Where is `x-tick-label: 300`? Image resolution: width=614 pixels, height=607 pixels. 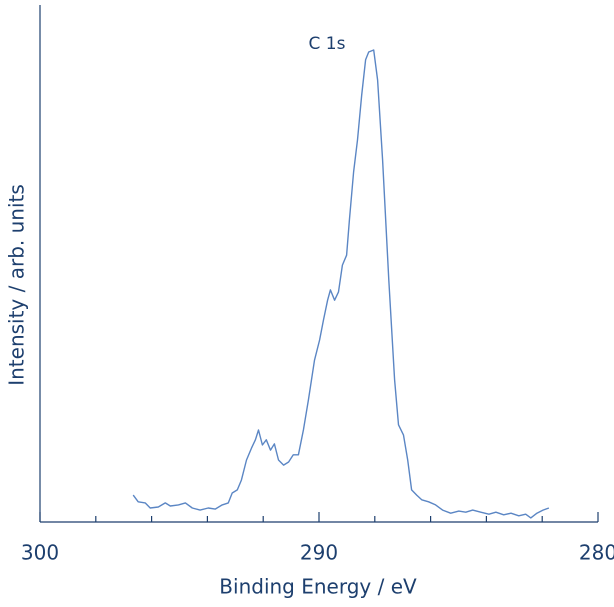 x-tick-label: 300 is located at coordinates (40, 553).